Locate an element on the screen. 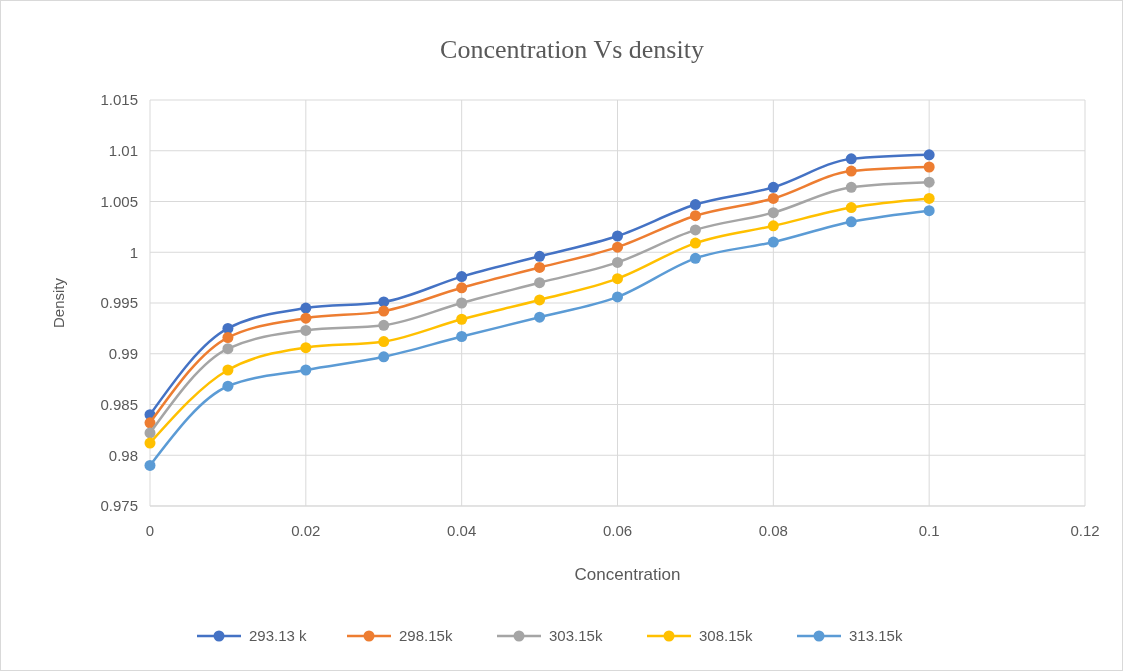 This screenshot has width=1124, height=672. y-tick-label: 1.005 is located at coordinates (119, 201).